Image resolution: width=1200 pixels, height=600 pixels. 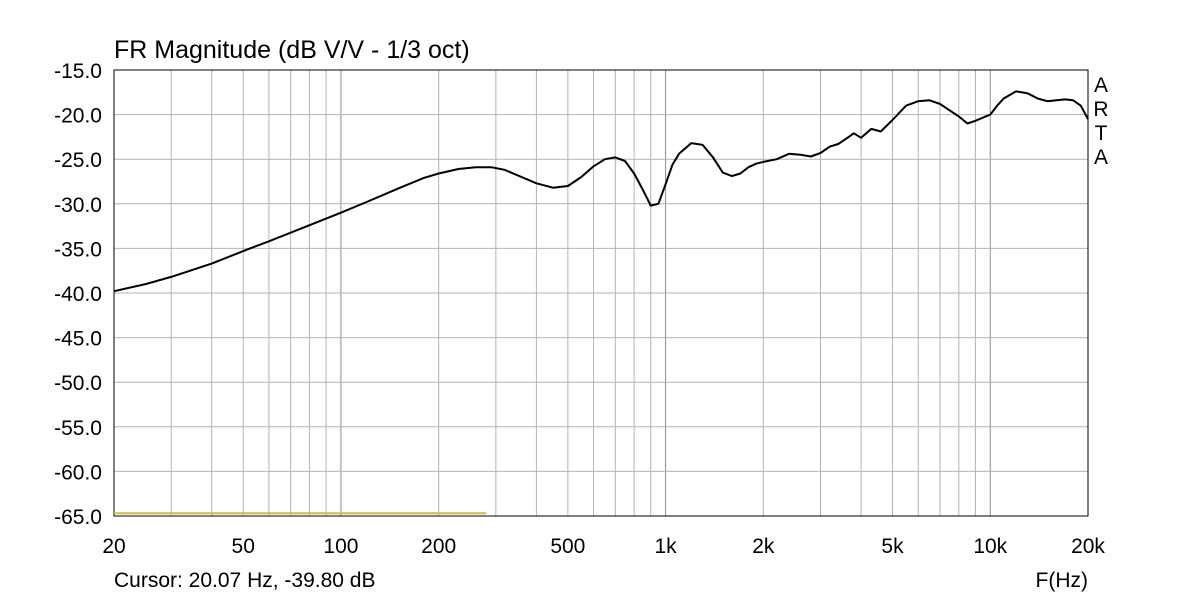 What do you see at coordinates (78, 428) in the screenshot?
I see `y-tick-label: -55.0` at bounding box center [78, 428].